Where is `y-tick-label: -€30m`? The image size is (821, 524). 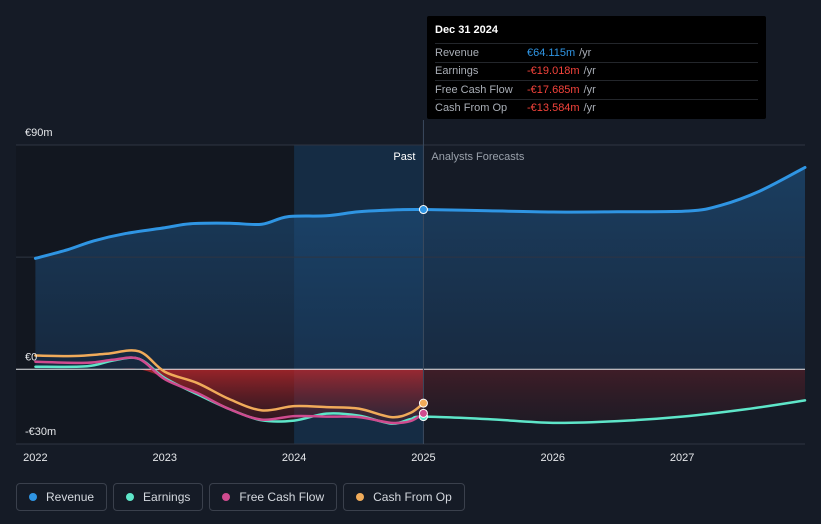
y-tick-label: -€30m is located at coordinates (40, 432).